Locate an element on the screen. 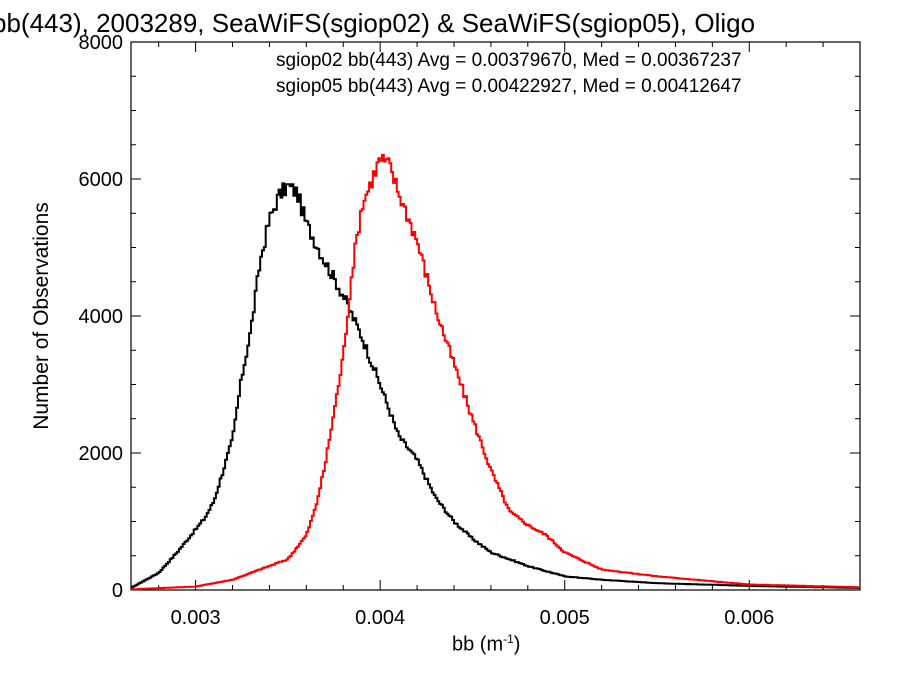 The width and height of the screenshot is (900, 675). y-tick-label: 2000 is located at coordinates (101, 454).